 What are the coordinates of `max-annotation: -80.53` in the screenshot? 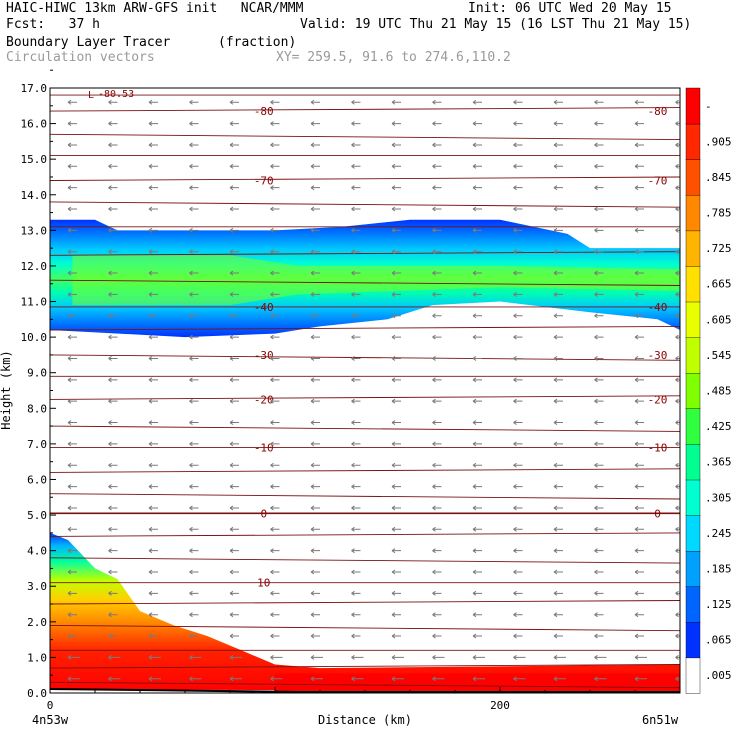 It's located at (116, 94).